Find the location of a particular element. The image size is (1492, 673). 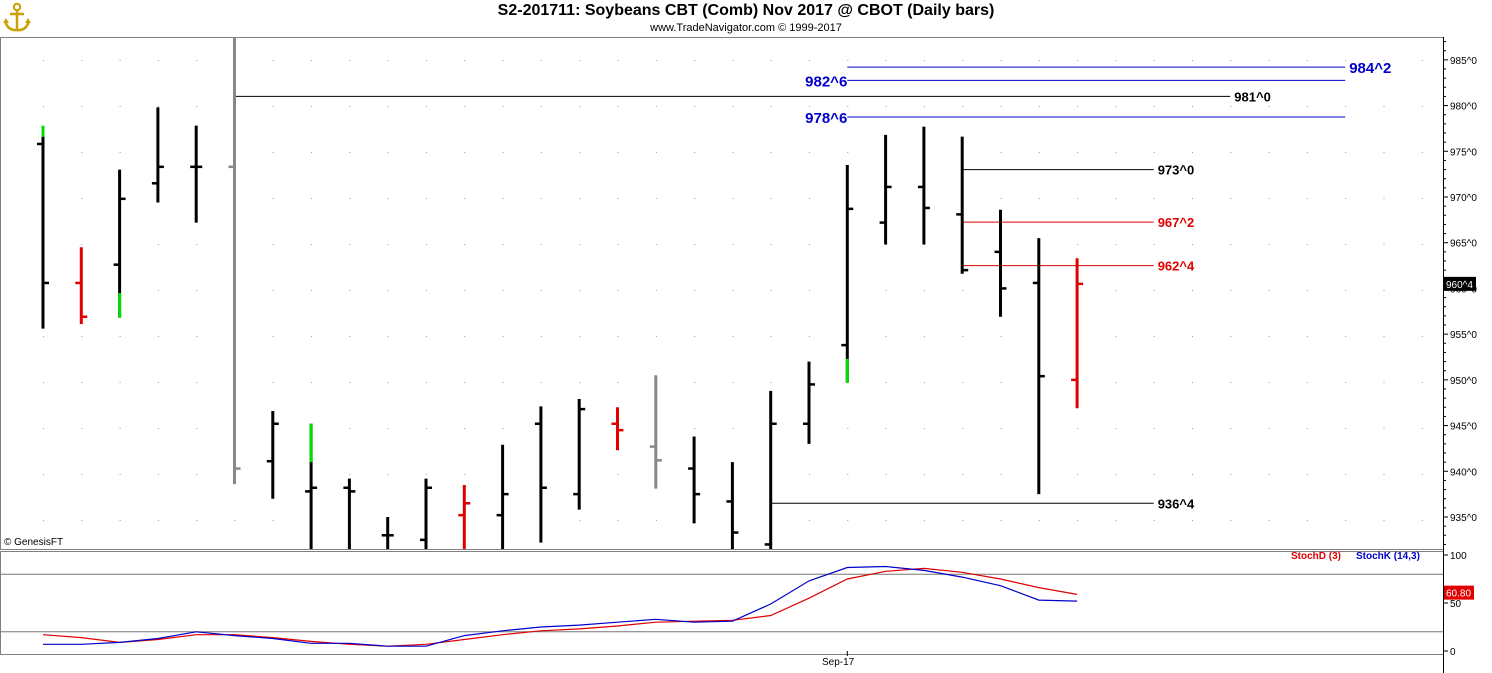

level-label: 936^4 is located at coordinates (1176, 503).